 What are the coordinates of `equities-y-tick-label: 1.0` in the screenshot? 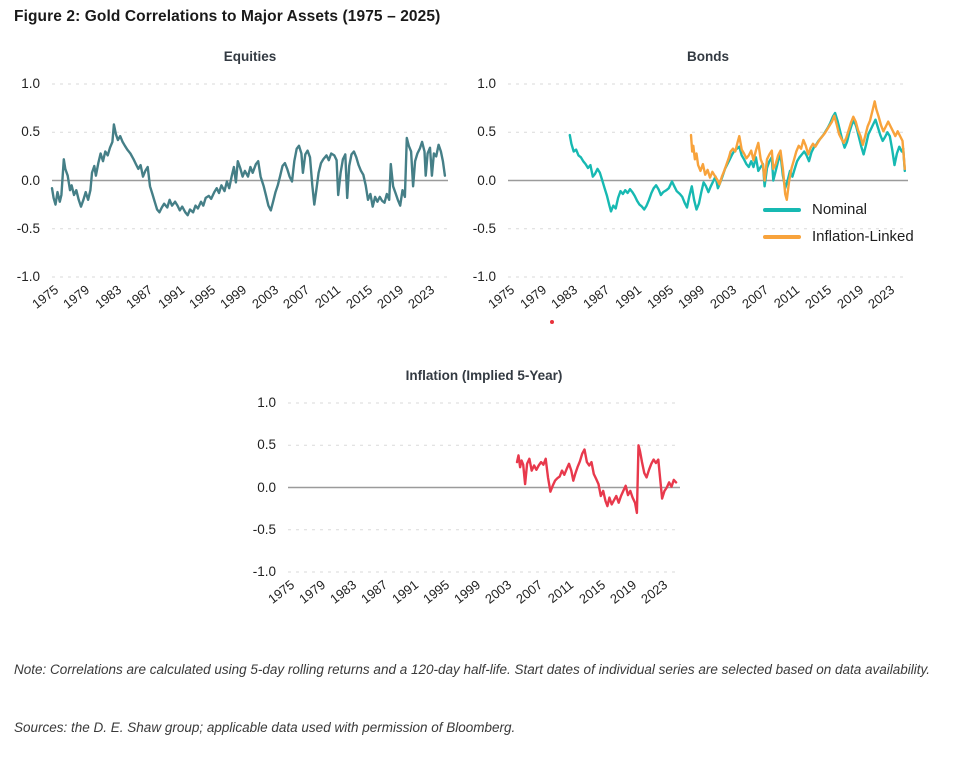 It's located at (30, 83).